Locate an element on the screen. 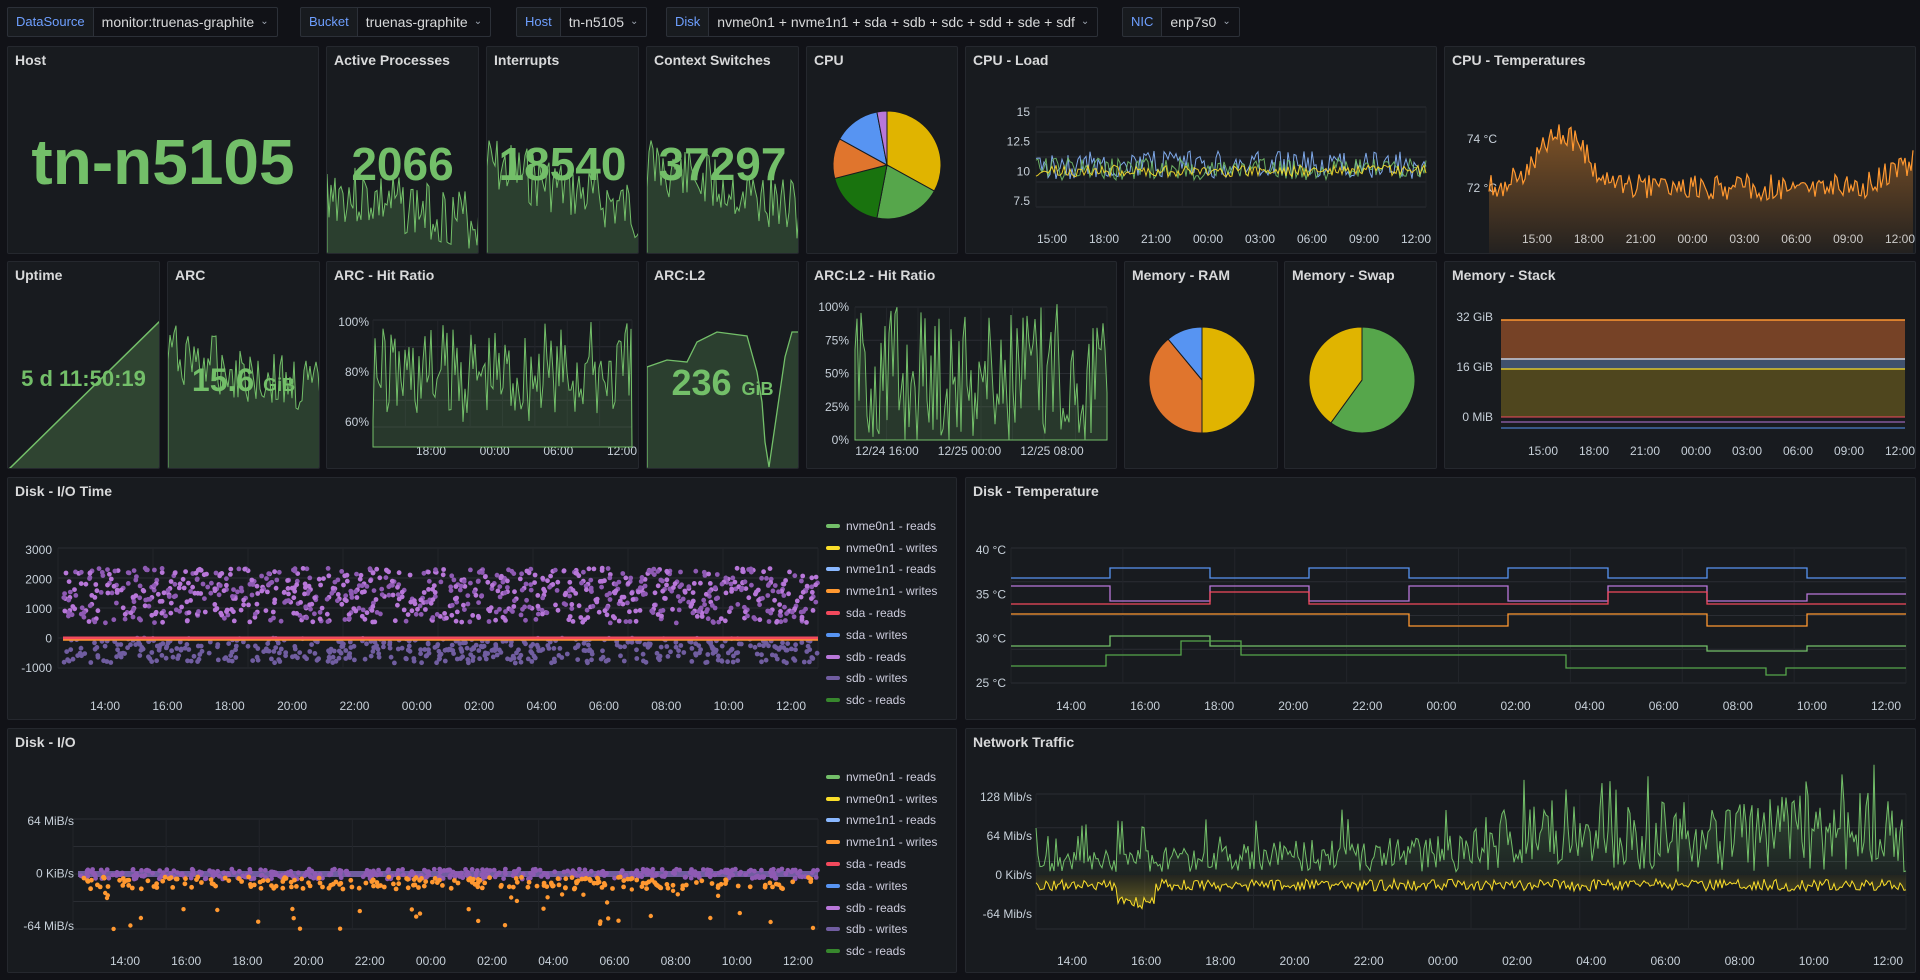  context-switches-panel: Context Switches 37297 is located at coordinates (722, 150).